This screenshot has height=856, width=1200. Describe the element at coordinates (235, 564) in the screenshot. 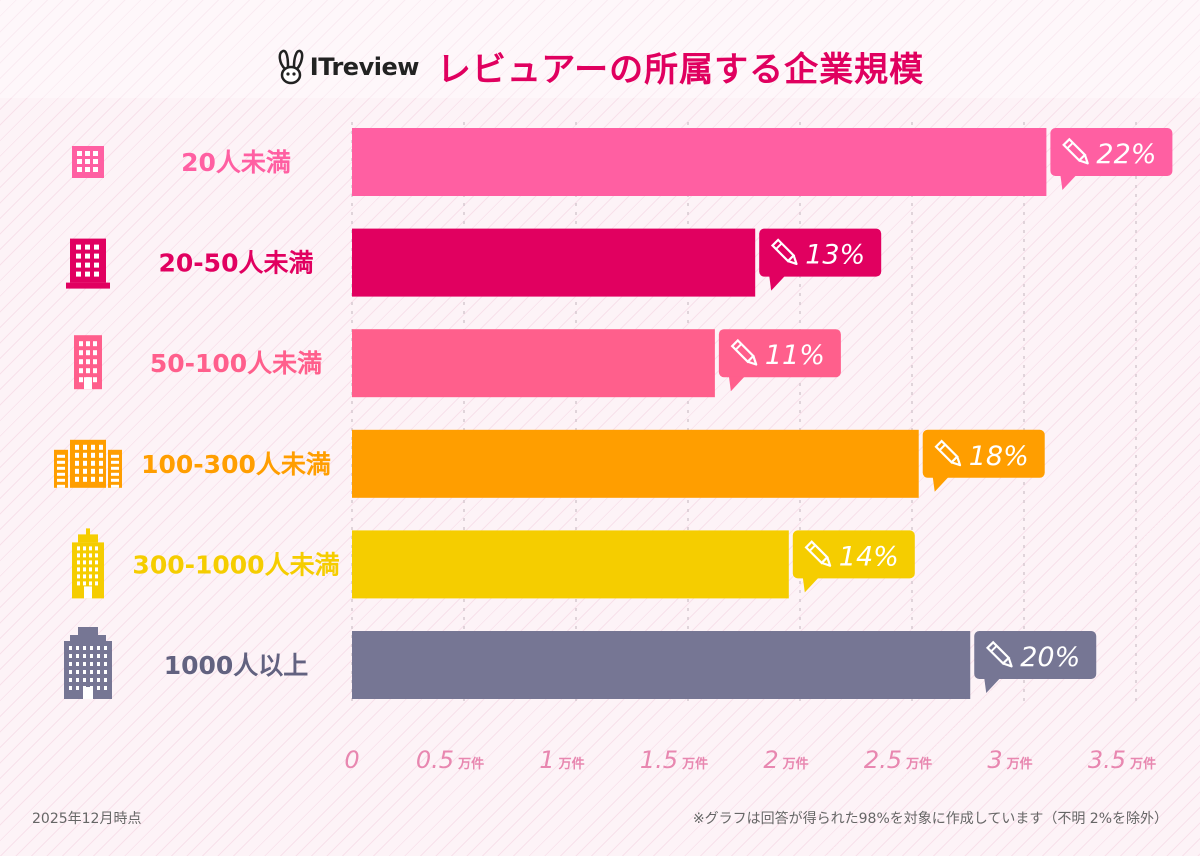

I see `category-label: 300-1000人未満` at that location.